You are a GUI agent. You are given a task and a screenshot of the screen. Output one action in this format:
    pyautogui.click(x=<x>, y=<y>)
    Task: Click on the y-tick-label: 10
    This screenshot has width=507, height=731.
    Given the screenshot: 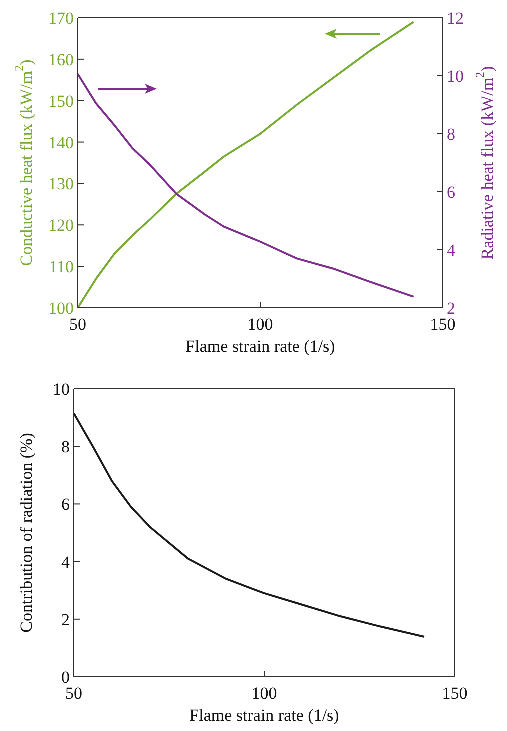 What is the action you would take?
    pyautogui.click(x=61, y=390)
    